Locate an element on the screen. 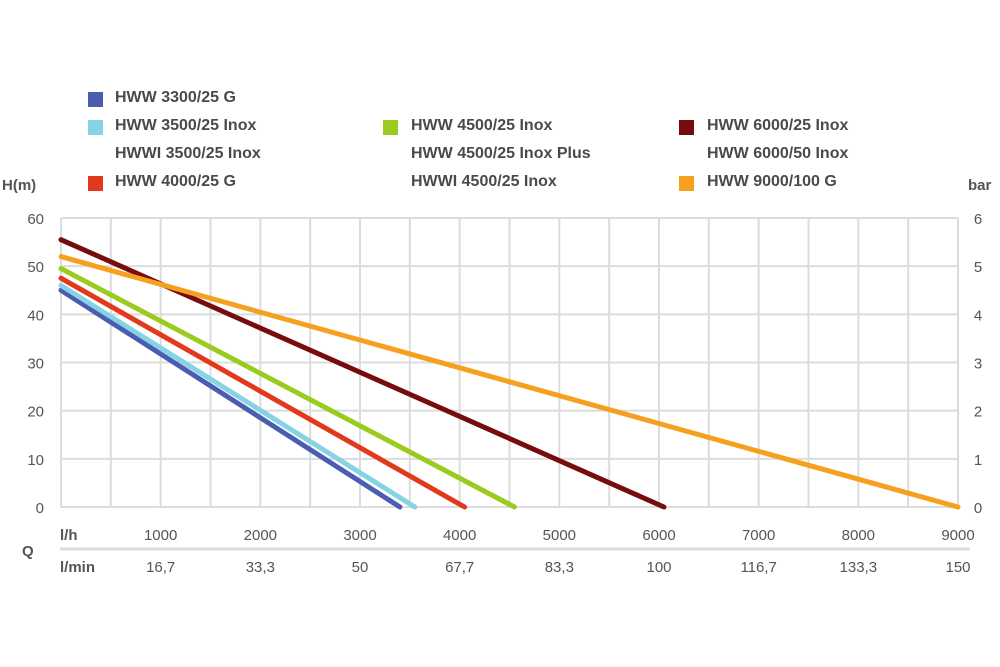  x-tick-label-lmin: 83,3 is located at coordinates (559, 567).